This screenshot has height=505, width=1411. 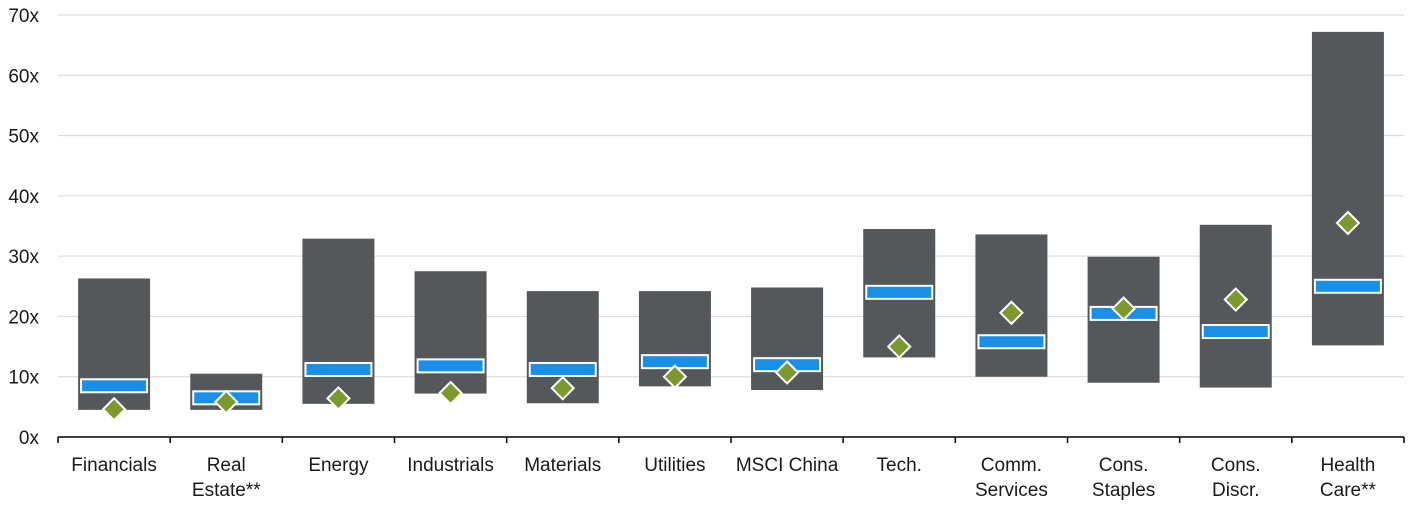 I want to click on y-tick-label: 40x, so click(x=23, y=197).